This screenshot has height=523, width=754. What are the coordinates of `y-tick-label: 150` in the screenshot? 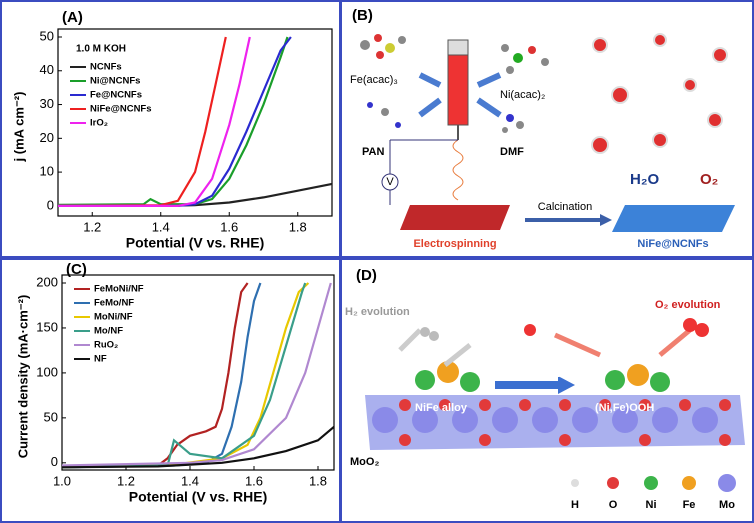 It's located at (47, 326).